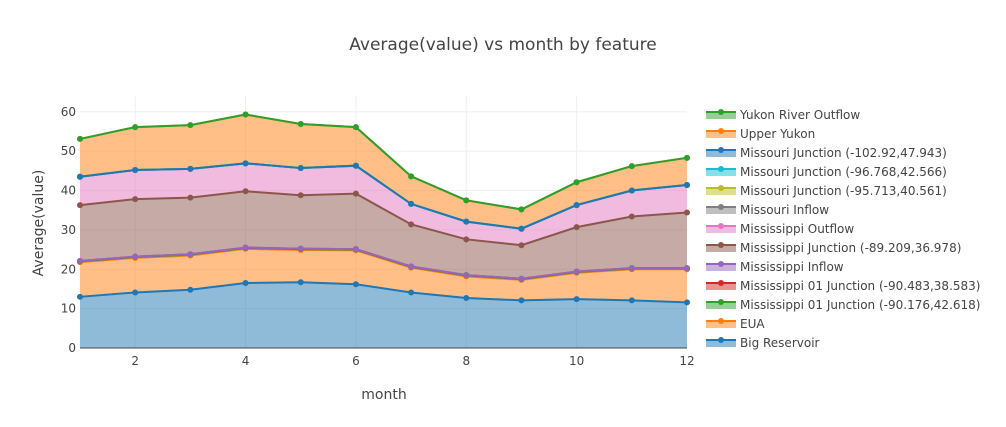 Image resolution: width=1006 pixels, height=427 pixels. What do you see at coordinates (68, 269) in the screenshot?
I see `y-tick-label: 20` at bounding box center [68, 269].